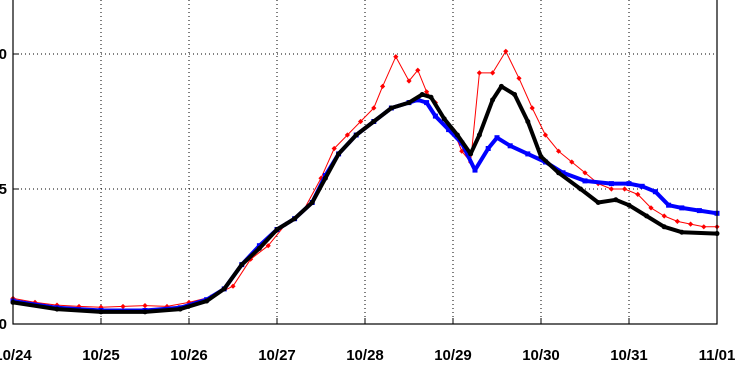  Describe the element at coordinates (365, 355) in the screenshot. I see `x-tick-label: 10/28` at that location.